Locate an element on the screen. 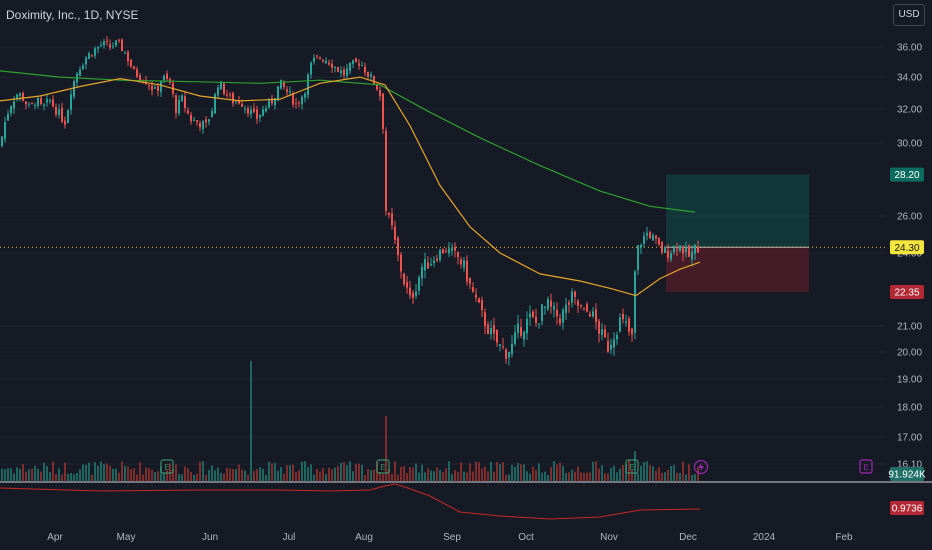 This screenshot has height=550, width=932. time-tick-label: Apr is located at coordinates (55, 537).